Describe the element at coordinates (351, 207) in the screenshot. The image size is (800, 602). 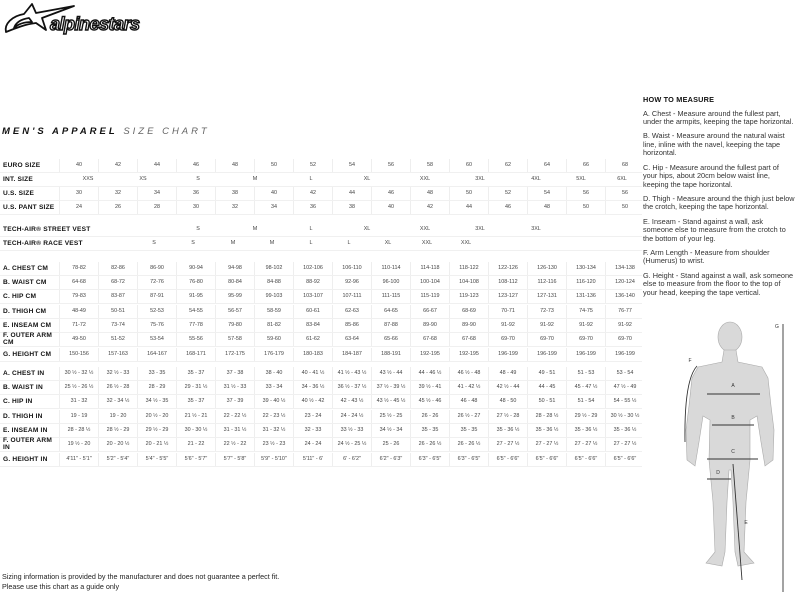
I see `table-cell: 38` at that location.